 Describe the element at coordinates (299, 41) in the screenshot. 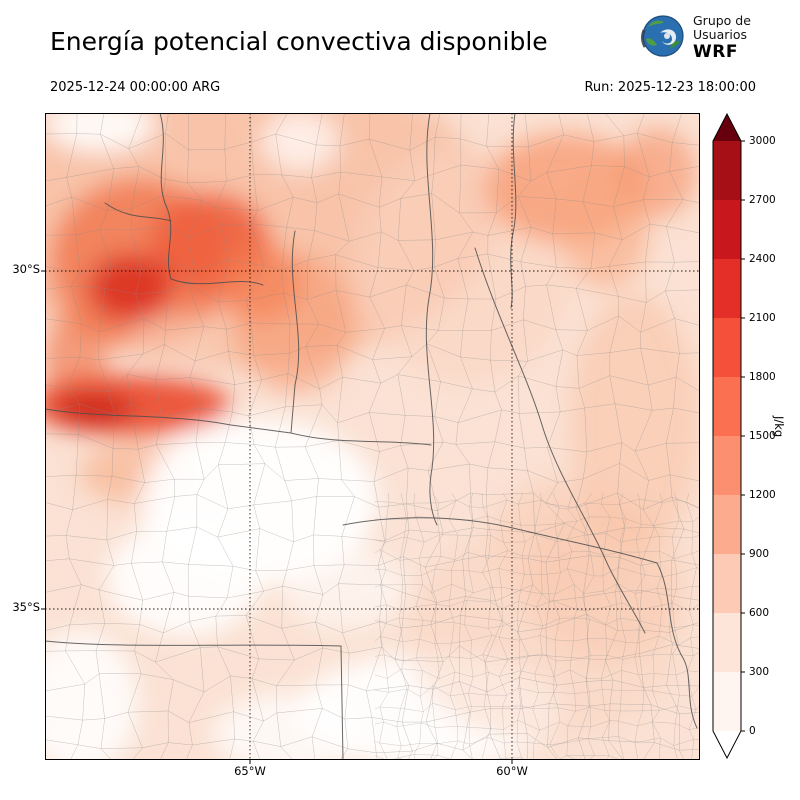

I see `page-title: Energía potencial convectiva disponible` at that location.